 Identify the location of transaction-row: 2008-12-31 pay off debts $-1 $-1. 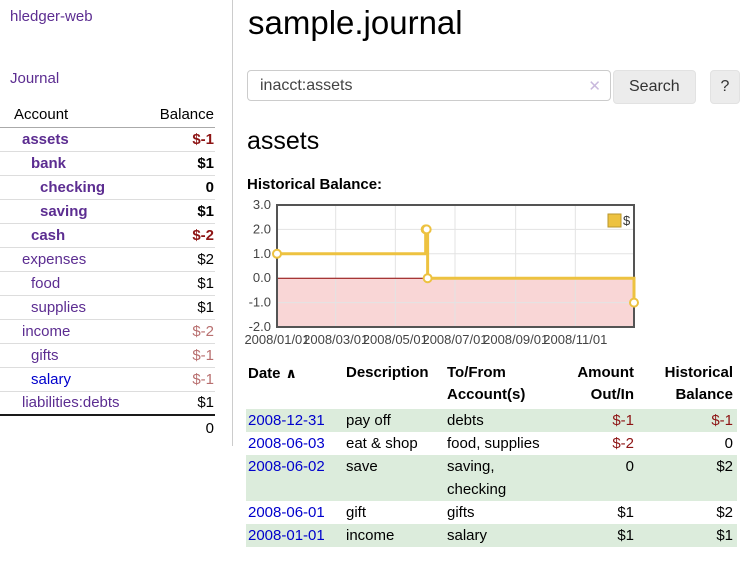
(491, 420).